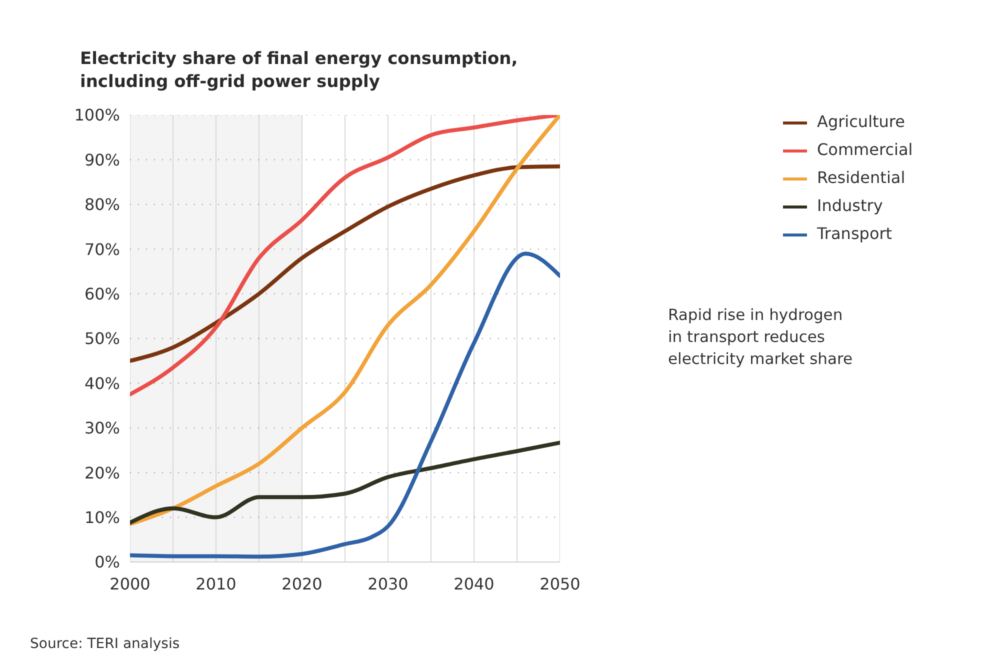 The height and width of the screenshot is (666, 999). What do you see at coordinates (850, 205) in the screenshot?
I see `legend-label: Industry` at bounding box center [850, 205].